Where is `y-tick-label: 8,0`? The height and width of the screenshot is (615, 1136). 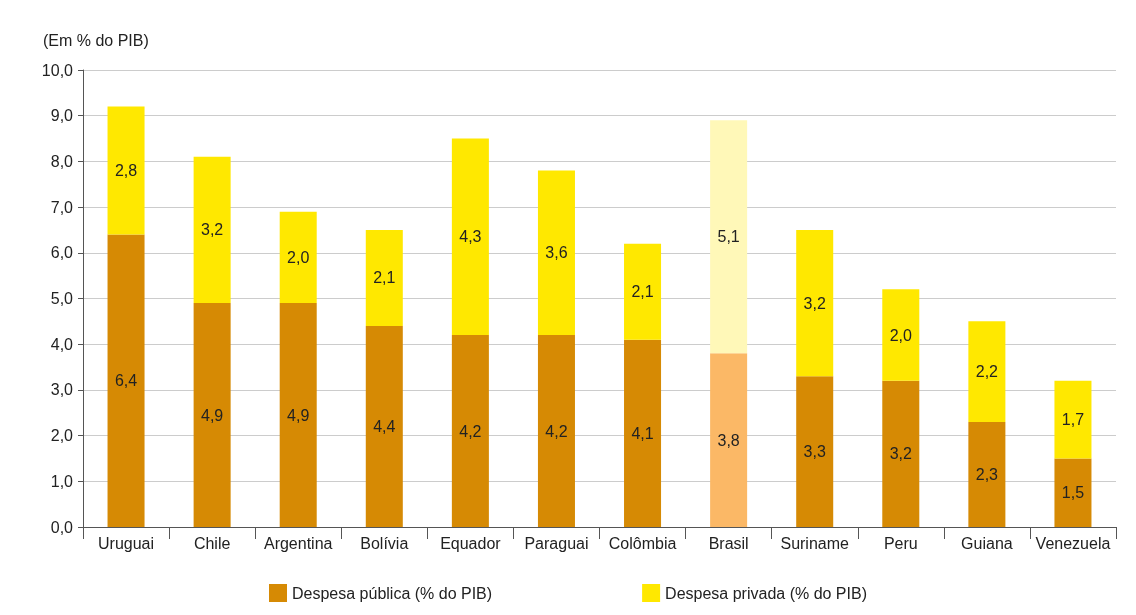
y-tick-label: 8,0 is located at coordinates (62, 161).